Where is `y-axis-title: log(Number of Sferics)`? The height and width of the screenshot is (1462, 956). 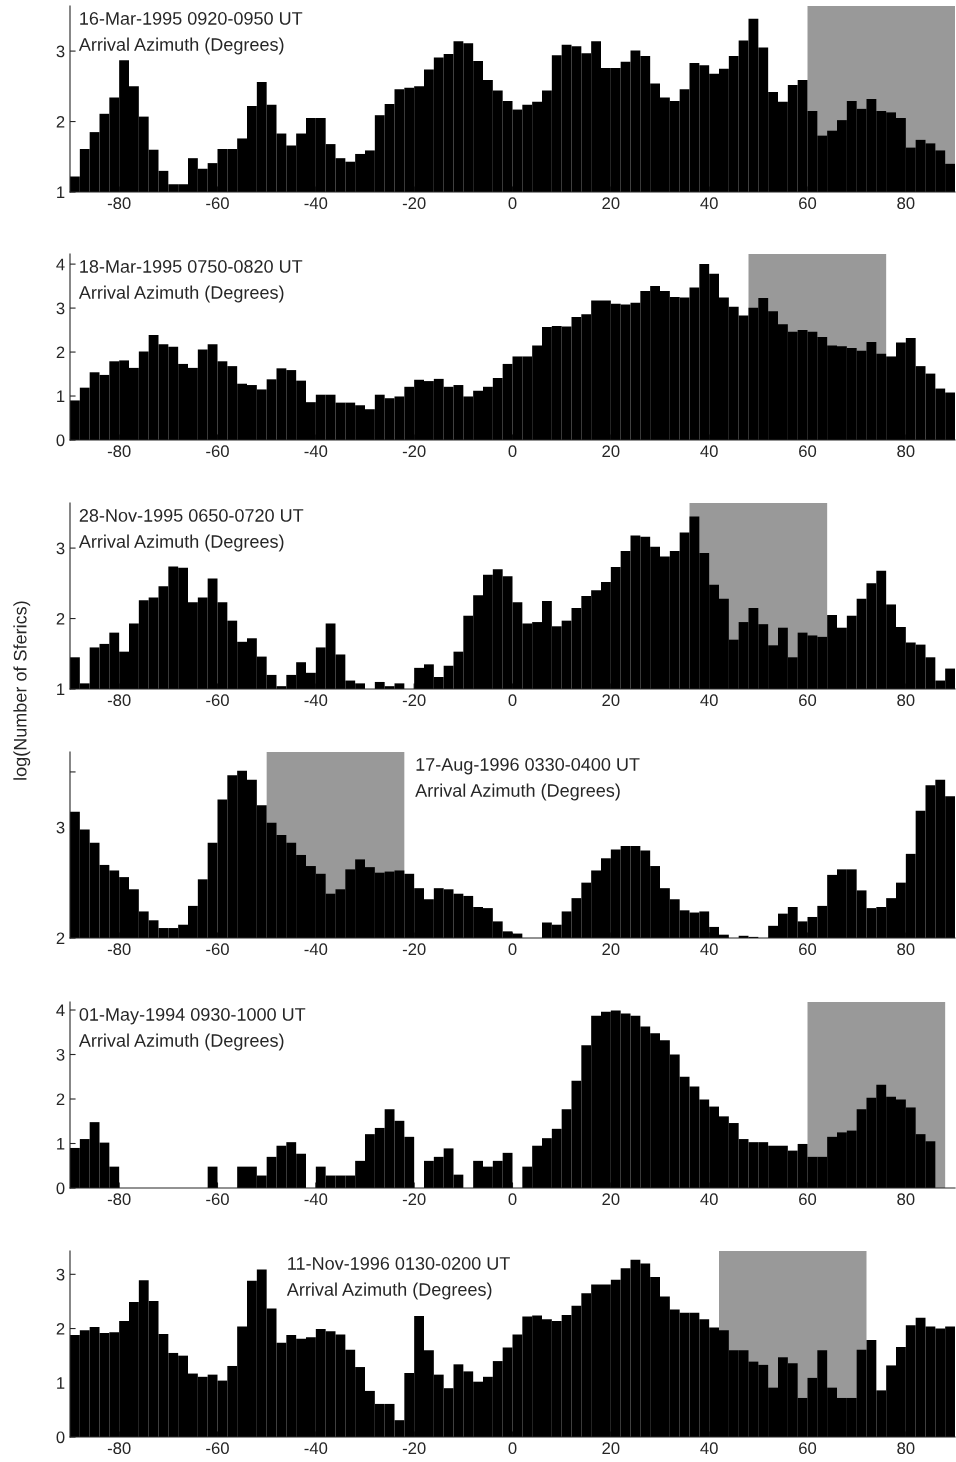
y-axis-title: log(Number of Sferics) is located at coordinates (22, 690).